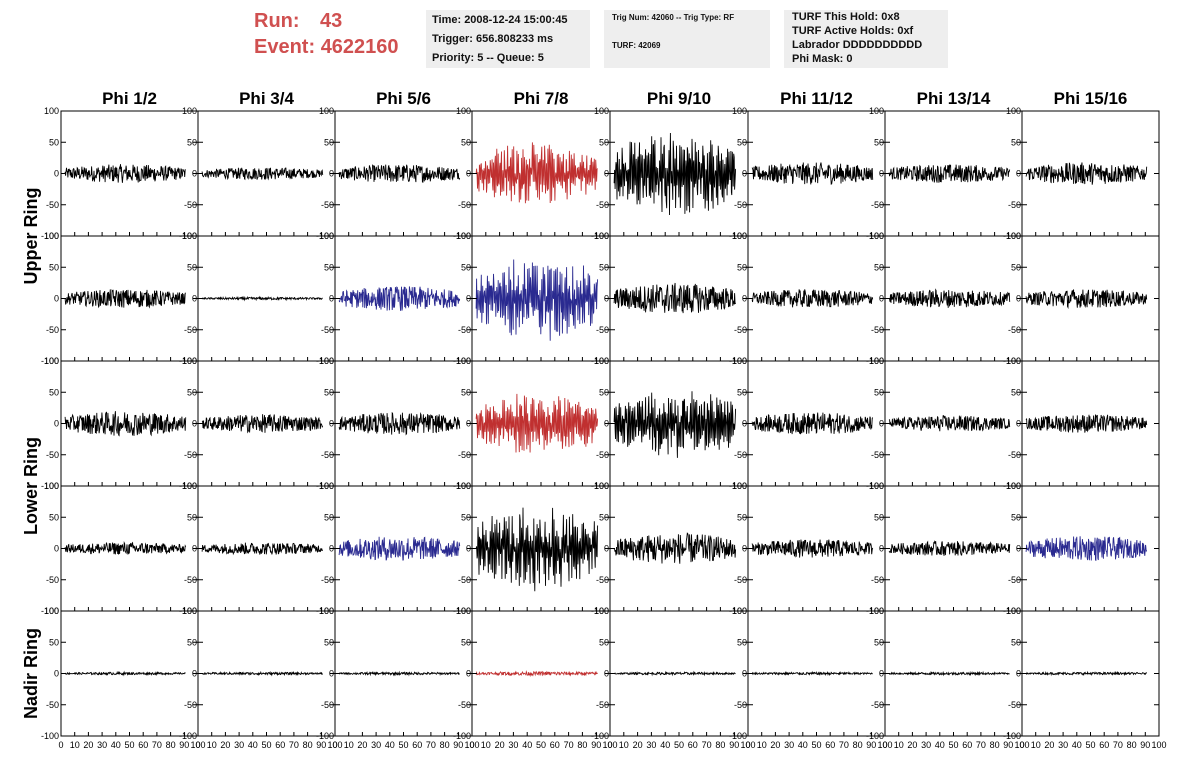 The height and width of the screenshot is (772, 1196). I want to click on ytick-label-left-r4-3: -50, so click(52, 580).